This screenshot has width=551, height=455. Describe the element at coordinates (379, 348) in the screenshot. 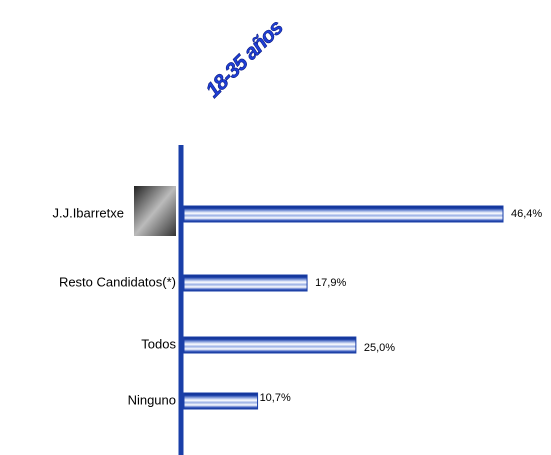

I see `value-label: 25,0%` at that location.